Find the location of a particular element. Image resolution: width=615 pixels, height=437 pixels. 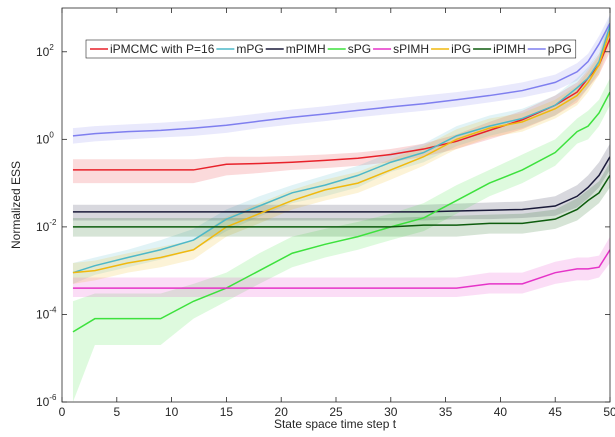

y-tick-label: 10⁰ is located at coordinates (45, 138).